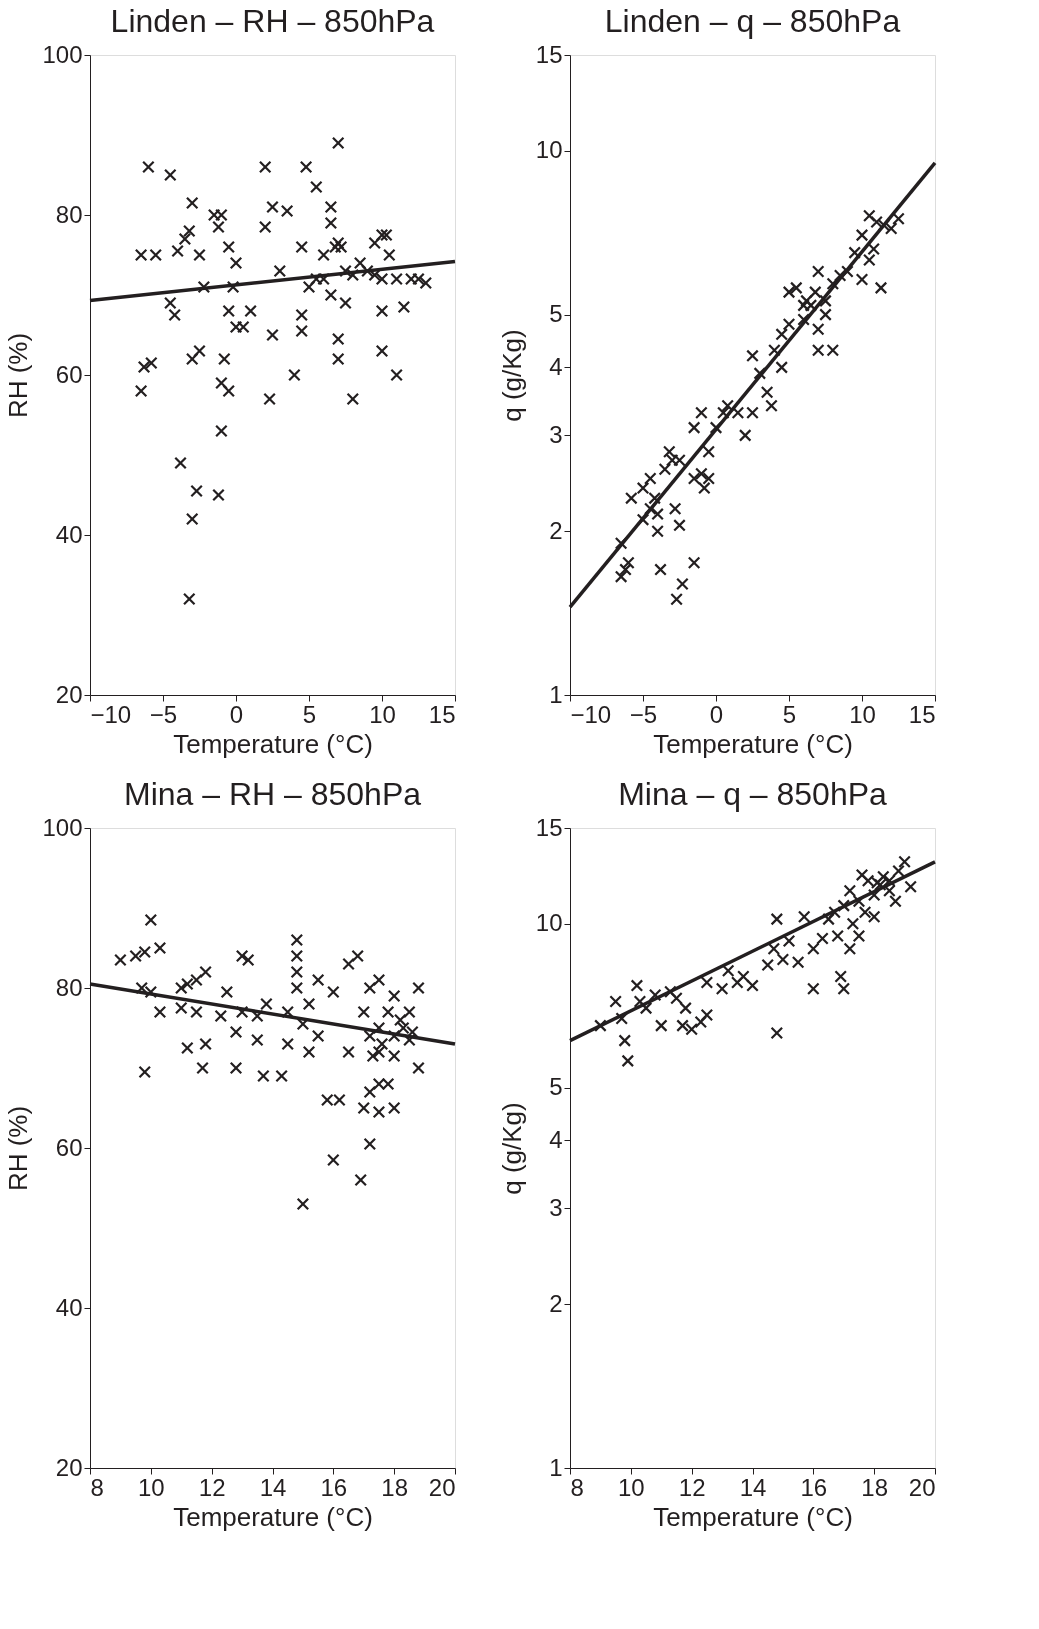  I want to click on chart-title: Linden – RH – 850hPa, so click(272, 21).